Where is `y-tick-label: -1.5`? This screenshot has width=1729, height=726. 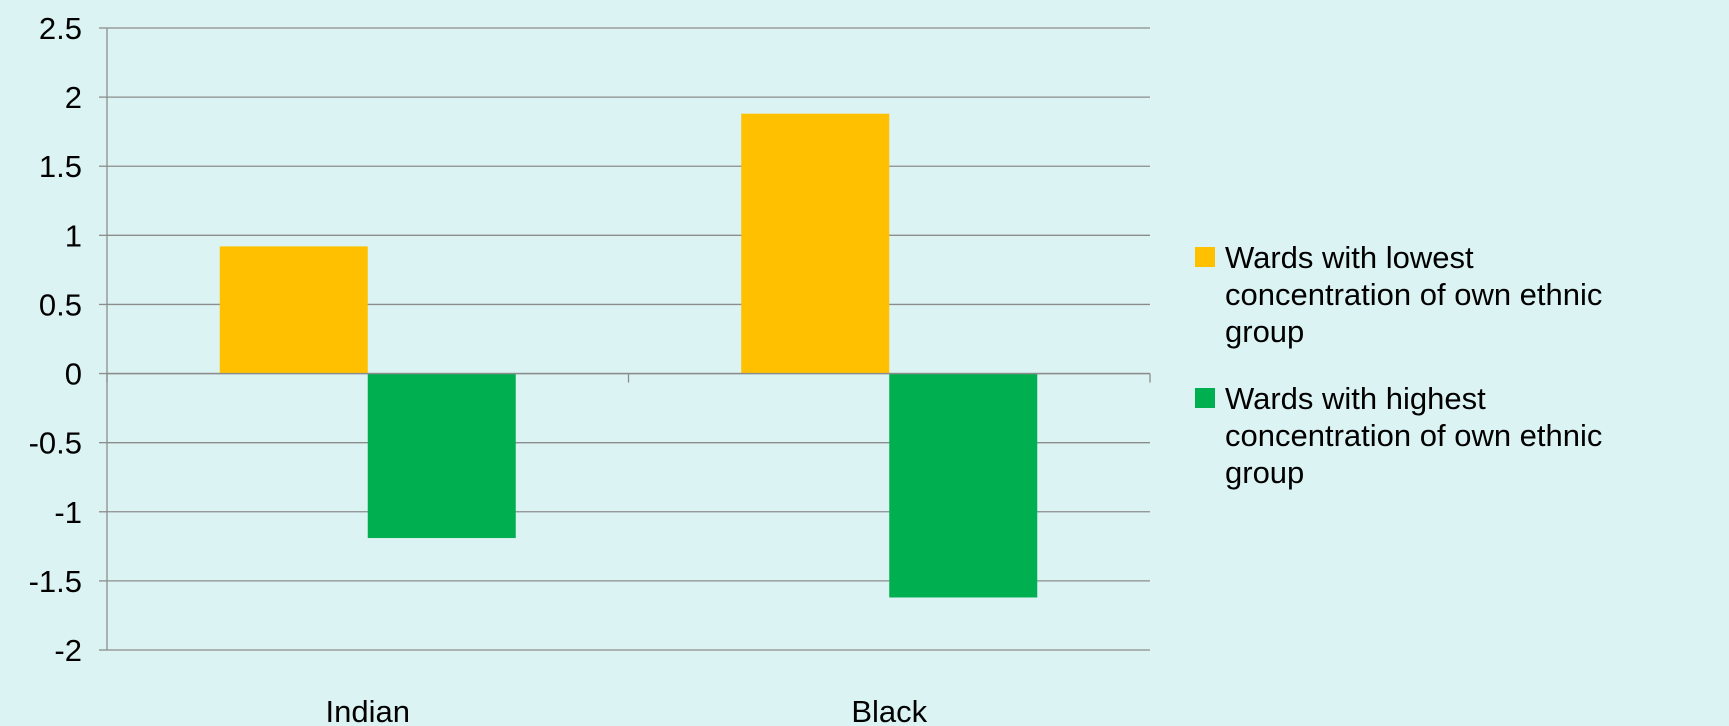
y-tick-label: -1.5 is located at coordinates (55, 581).